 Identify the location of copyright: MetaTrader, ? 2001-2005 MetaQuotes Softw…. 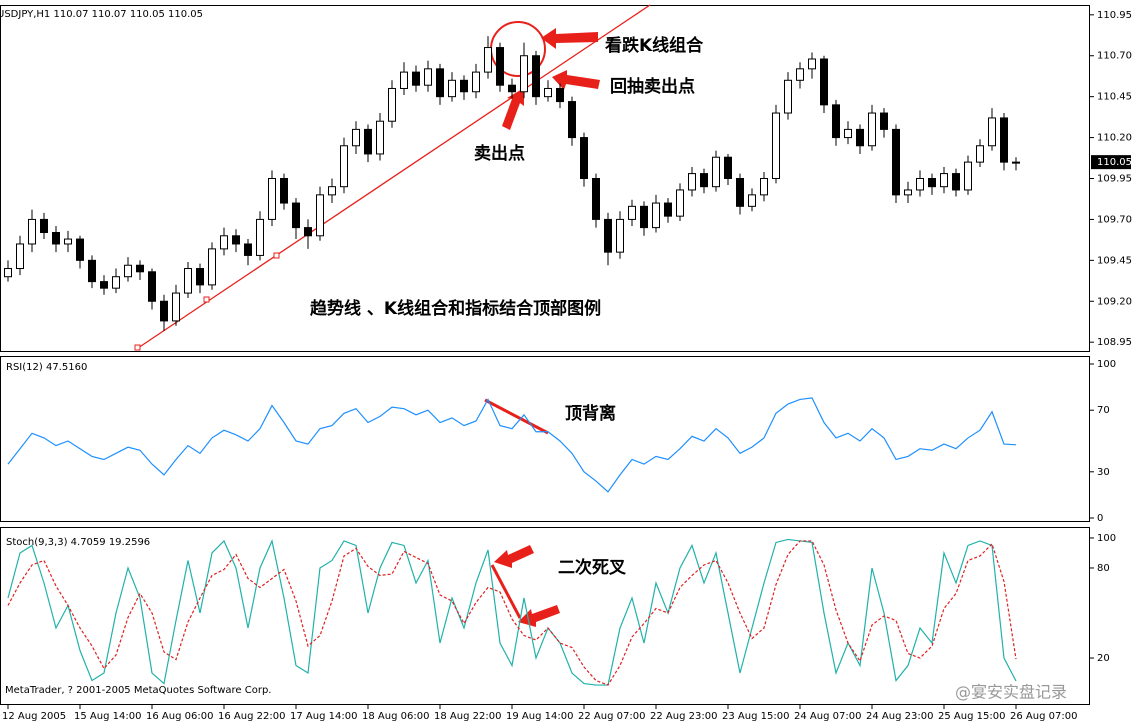
(138, 690).